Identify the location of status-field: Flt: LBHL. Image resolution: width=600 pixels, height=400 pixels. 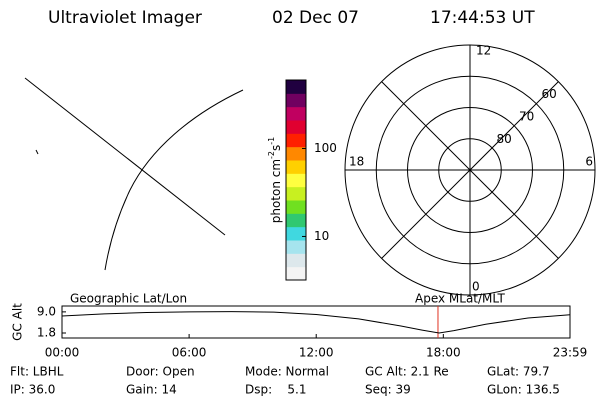
(37, 372).